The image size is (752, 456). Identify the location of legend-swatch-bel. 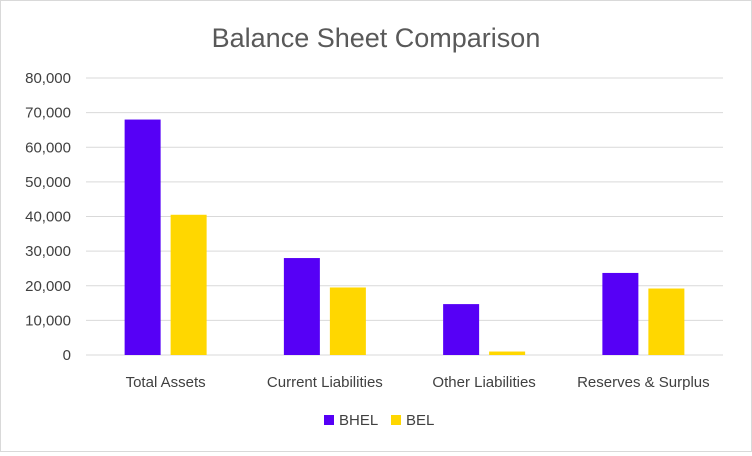
(396, 420).